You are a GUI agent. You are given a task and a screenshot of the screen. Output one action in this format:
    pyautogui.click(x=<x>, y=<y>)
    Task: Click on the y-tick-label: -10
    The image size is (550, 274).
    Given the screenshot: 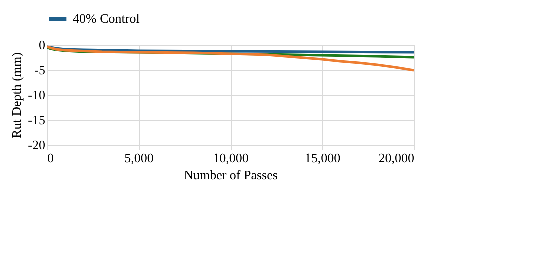 What is the action you would take?
    pyautogui.click(x=37, y=95)
    